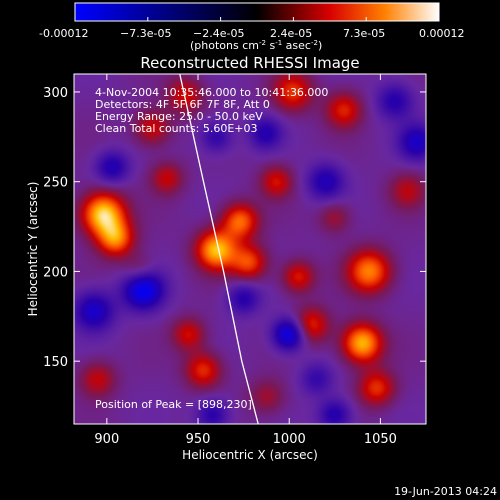  What do you see at coordinates (218, 33) in the screenshot?
I see `colorbar-tick-label: −2.4e-05` at bounding box center [218, 33].